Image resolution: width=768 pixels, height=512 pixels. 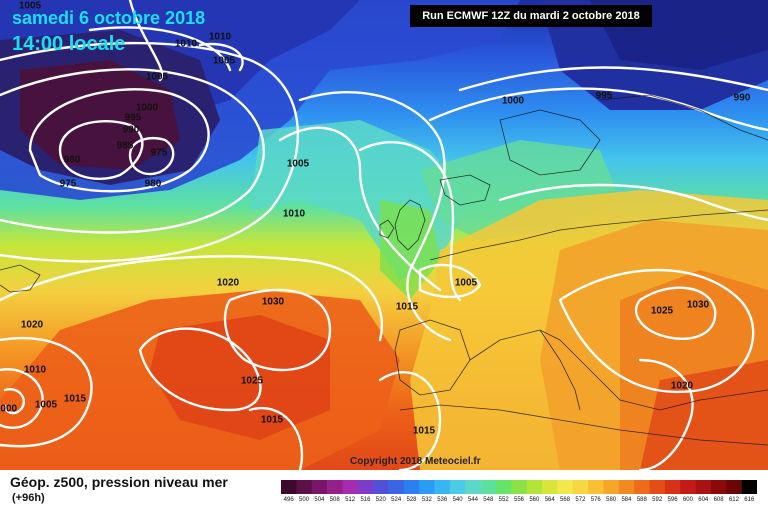 What do you see at coordinates (703, 500) in the screenshot?
I see `scale-tick-label: 604` at bounding box center [703, 500].